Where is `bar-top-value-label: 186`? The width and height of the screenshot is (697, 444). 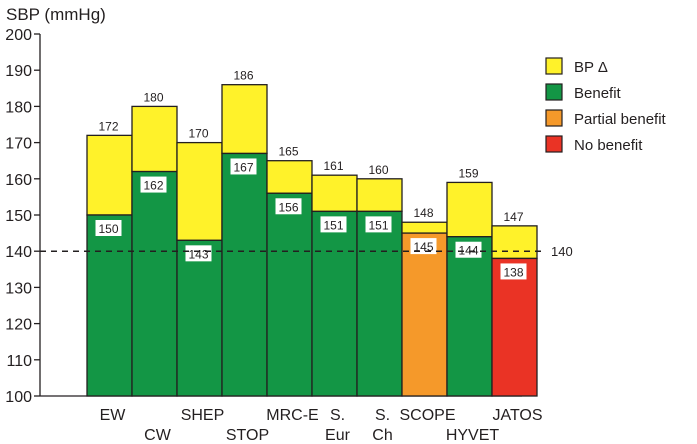
bar-top-value-label: 186 is located at coordinates (243, 76).